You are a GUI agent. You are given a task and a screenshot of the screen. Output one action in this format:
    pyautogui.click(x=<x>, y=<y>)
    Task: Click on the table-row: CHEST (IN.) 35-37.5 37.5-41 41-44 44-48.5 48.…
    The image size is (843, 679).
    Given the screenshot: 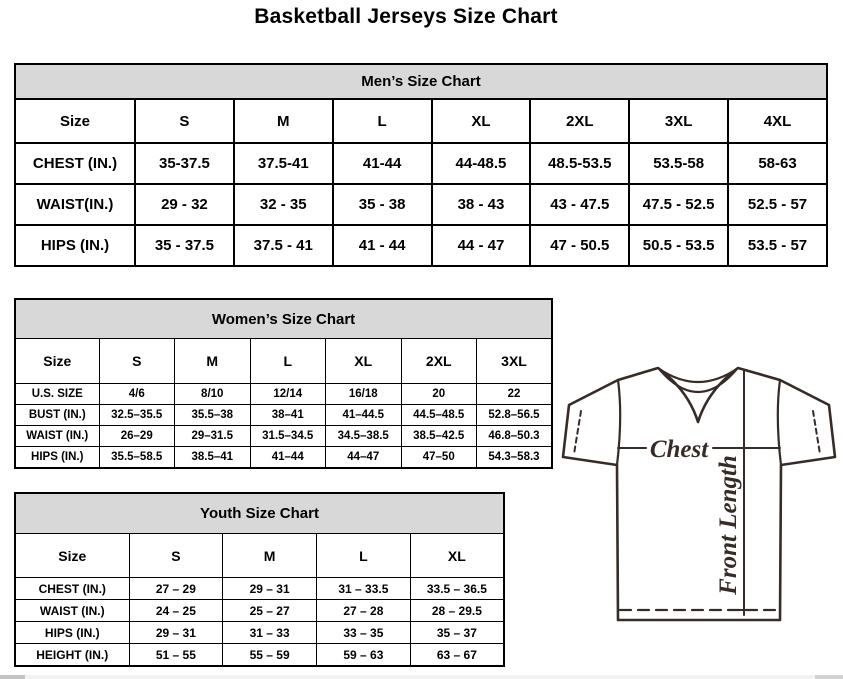 What is the action you would take?
    pyautogui.click(x=421, y=163)
    